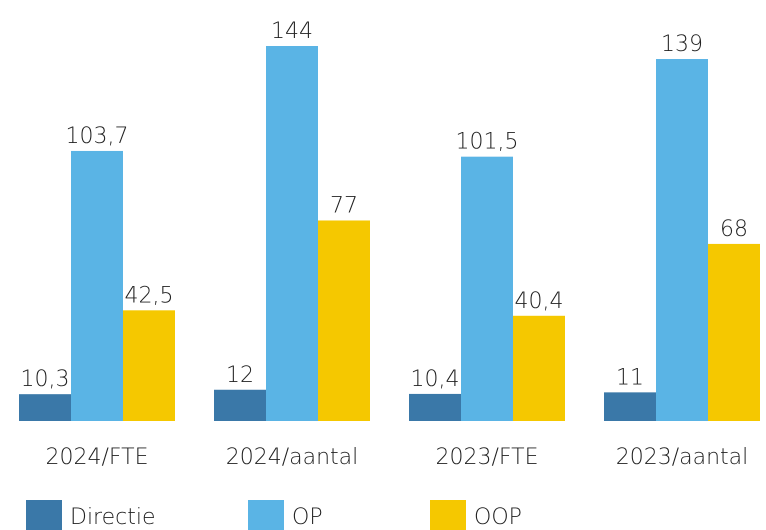  I want to click on value-label: 144, so click(292, 31).